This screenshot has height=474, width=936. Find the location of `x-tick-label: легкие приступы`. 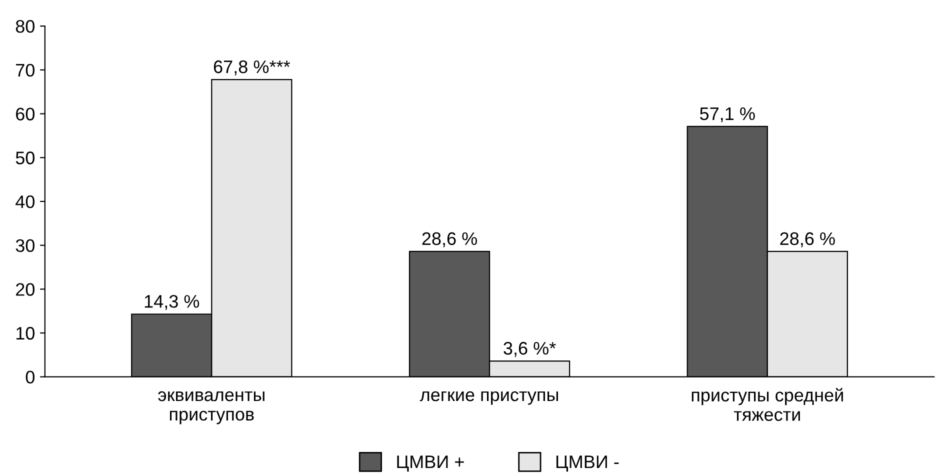

x-tick-label: легкие приступы is located at coordinates (489, 398).